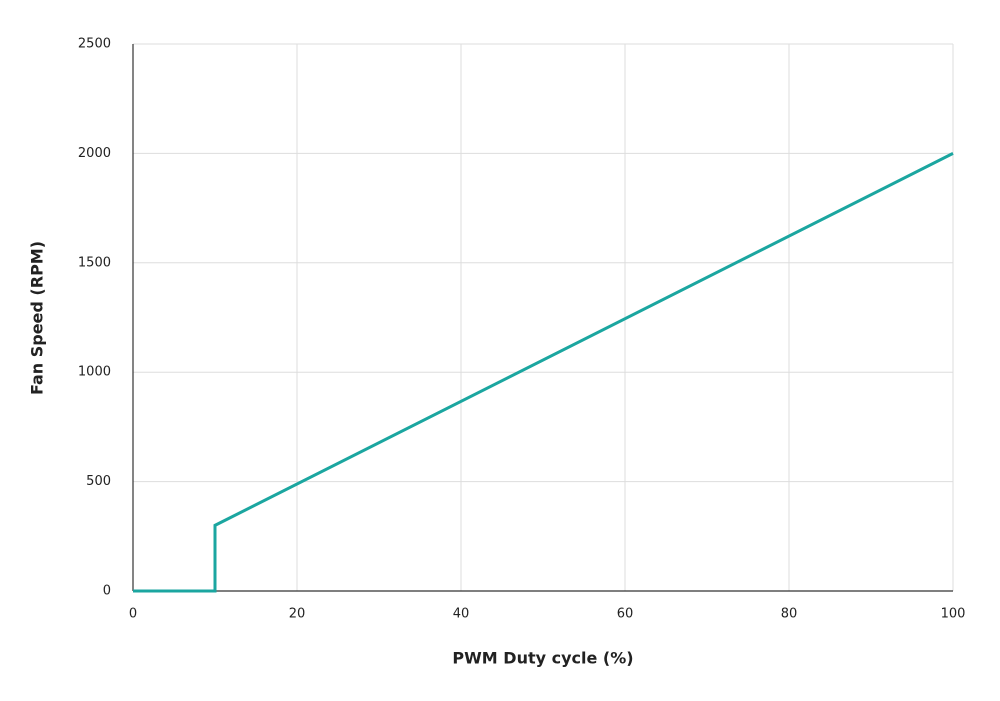 This screenshot has width=1000, height=701. What do you see at coordinates (37, 318) in the screenshot?
I see `y-axis-title: Fan Speed (RPM)` at bounding box center [37, 318].